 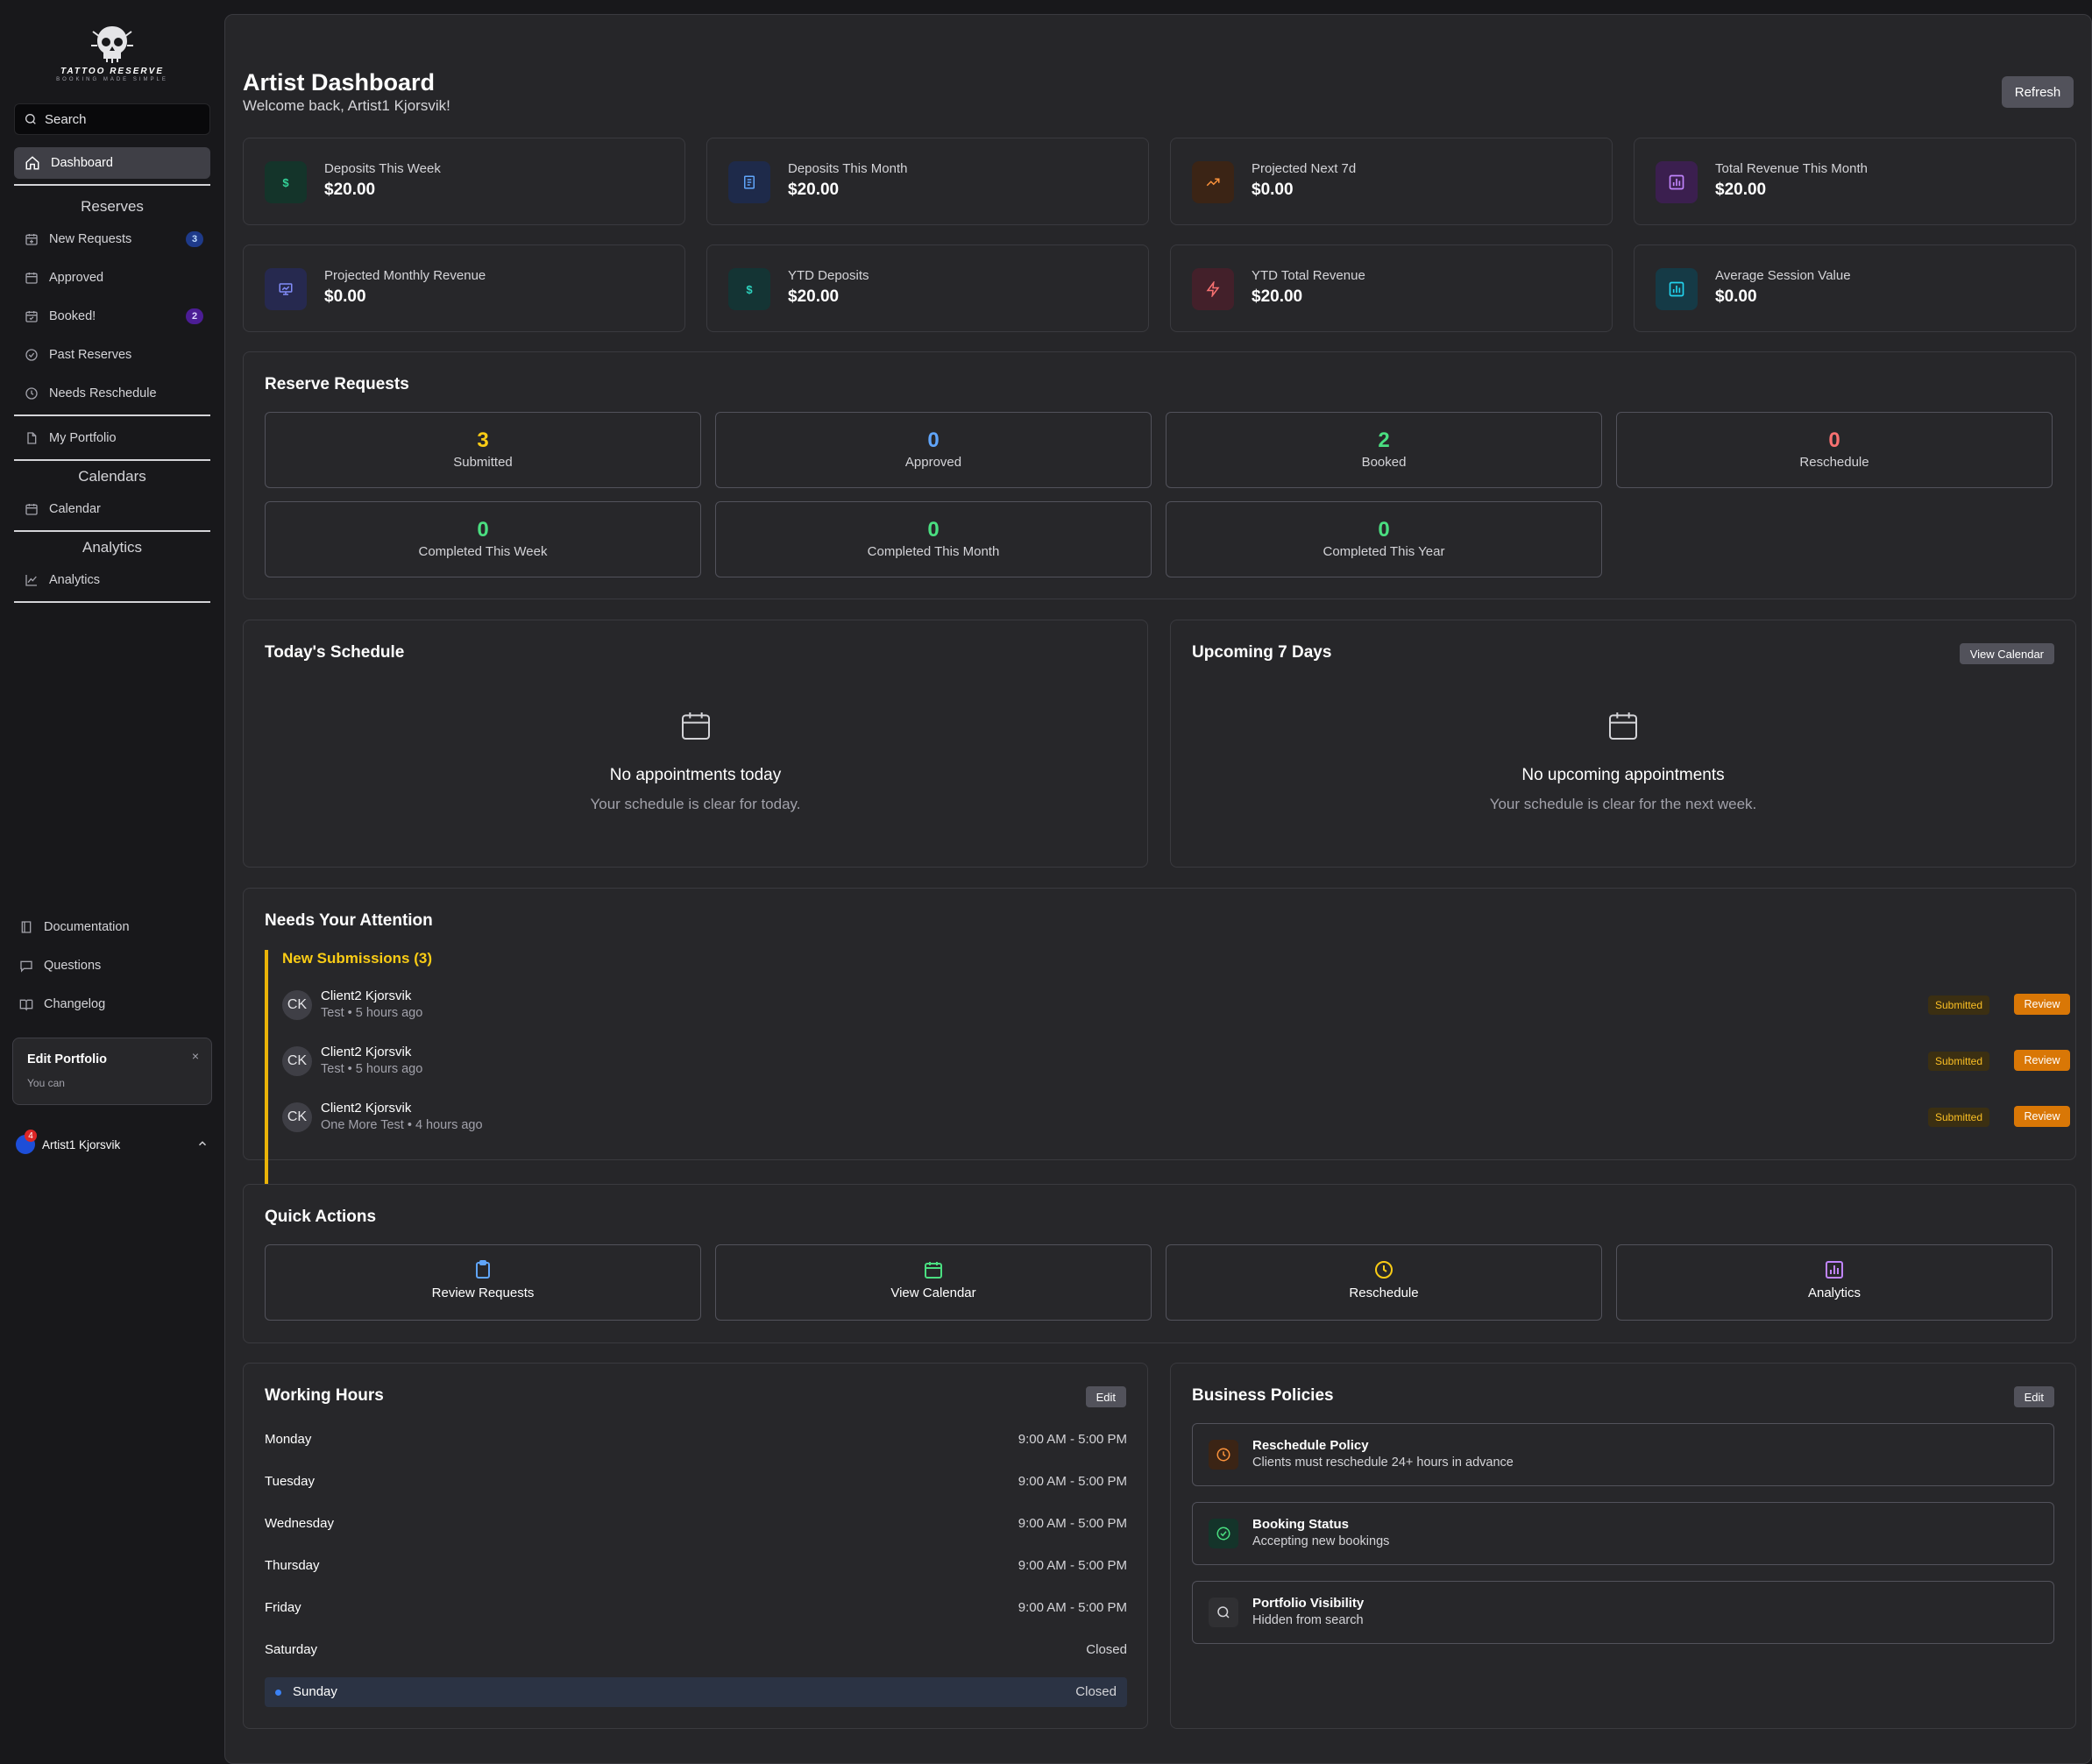 What do you see at coordinates (1855, 288) in the screenshot?
I see `stat-card-average-session: Average Session Value $0.00` at bounding box center [1855, 288].